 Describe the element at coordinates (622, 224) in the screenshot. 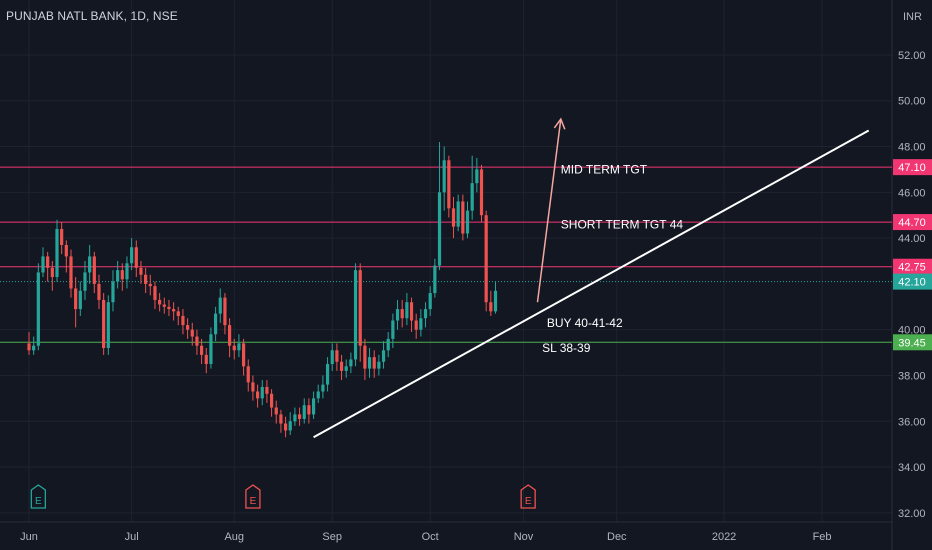

I see `annotation-label: SHORT TERM TGT 44` at that location.